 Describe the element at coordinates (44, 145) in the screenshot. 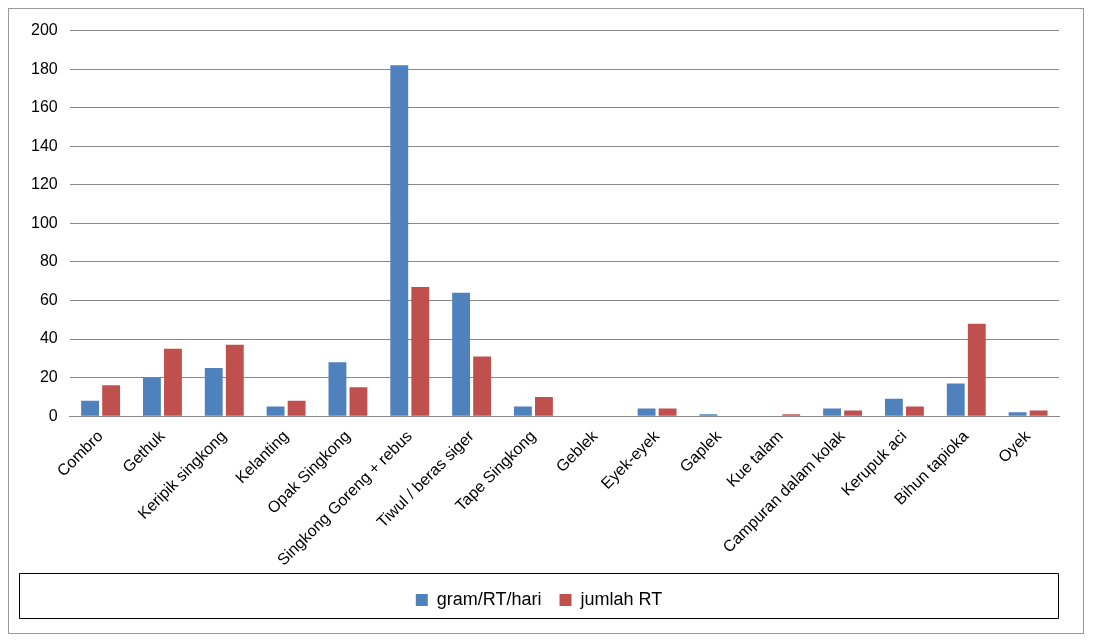

I see `y-tick-label: 140` at that location.